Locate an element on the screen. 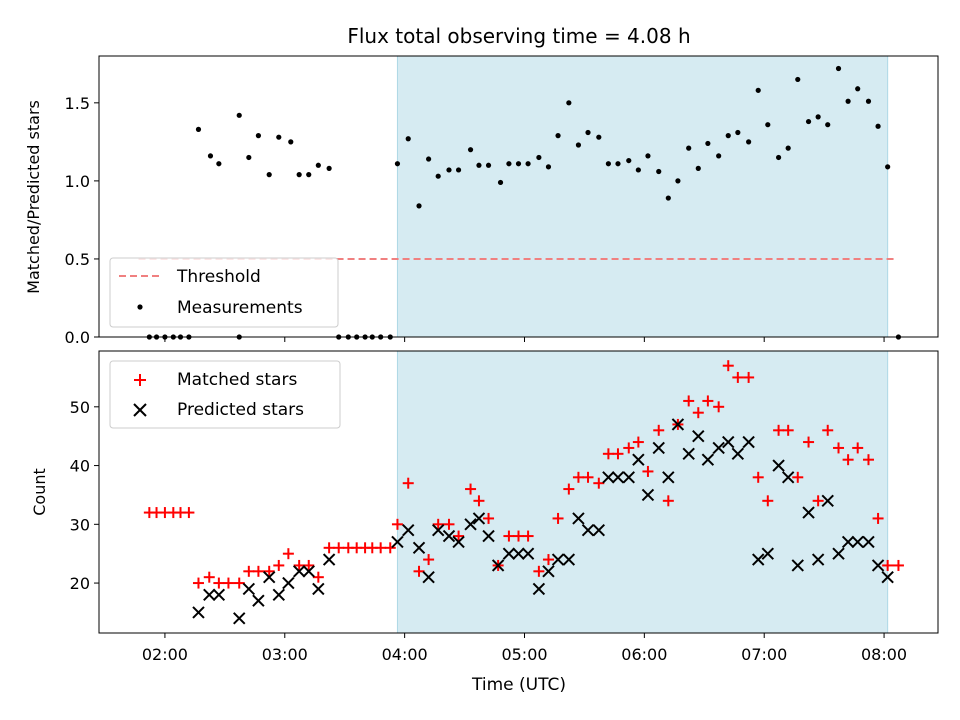 This screenshot has height=720, width=960. x-tick-label: 02:00 is located at coordinates (165, 654).